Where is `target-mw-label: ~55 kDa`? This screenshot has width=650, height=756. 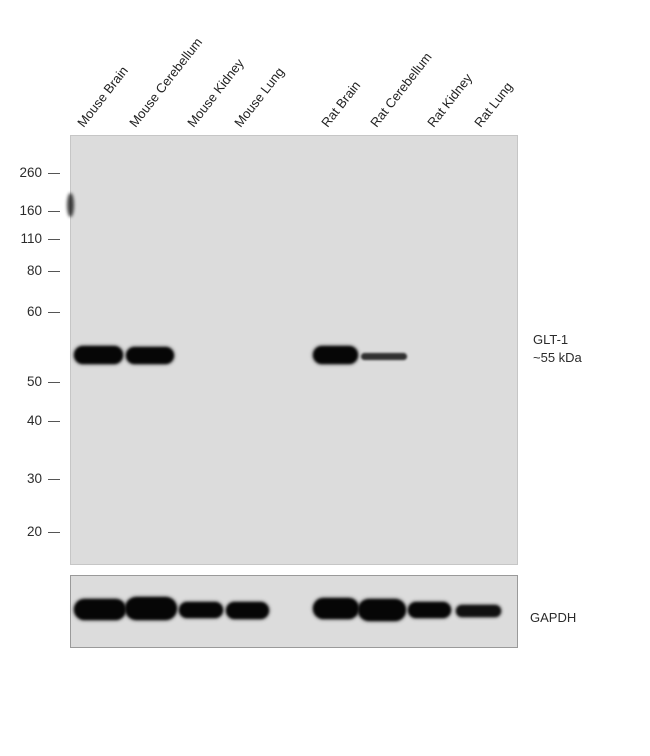 target-mw-label: ~55 kDa is located at coordinates (557, 357).